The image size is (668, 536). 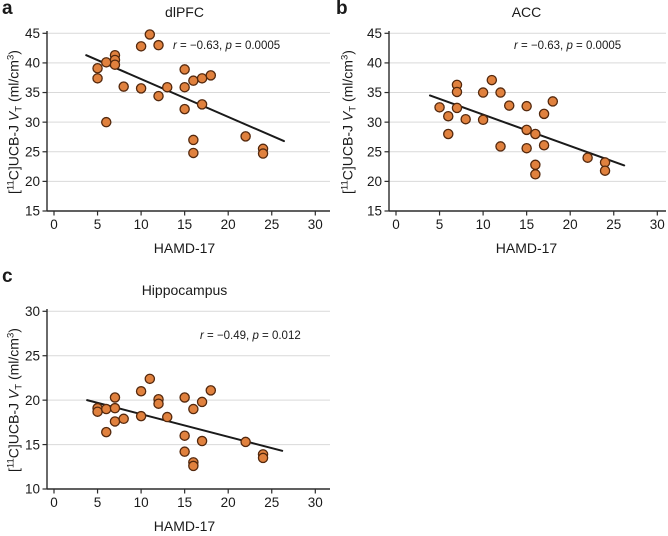 I want to click on chart-title: ACC, so click(x=526, y=12).